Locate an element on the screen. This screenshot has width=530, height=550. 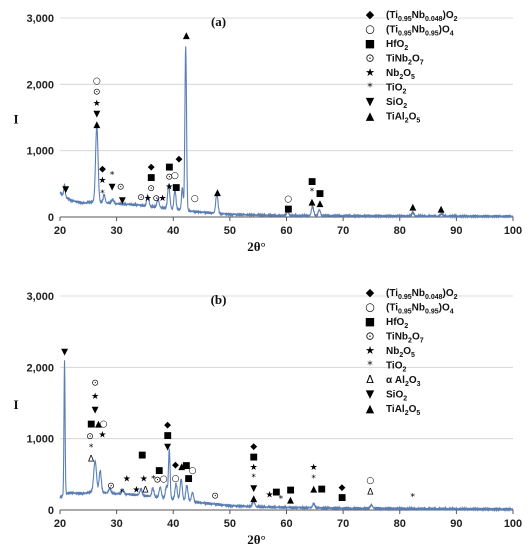
legend-subscript: 4 is located at coordinates (452, 312).